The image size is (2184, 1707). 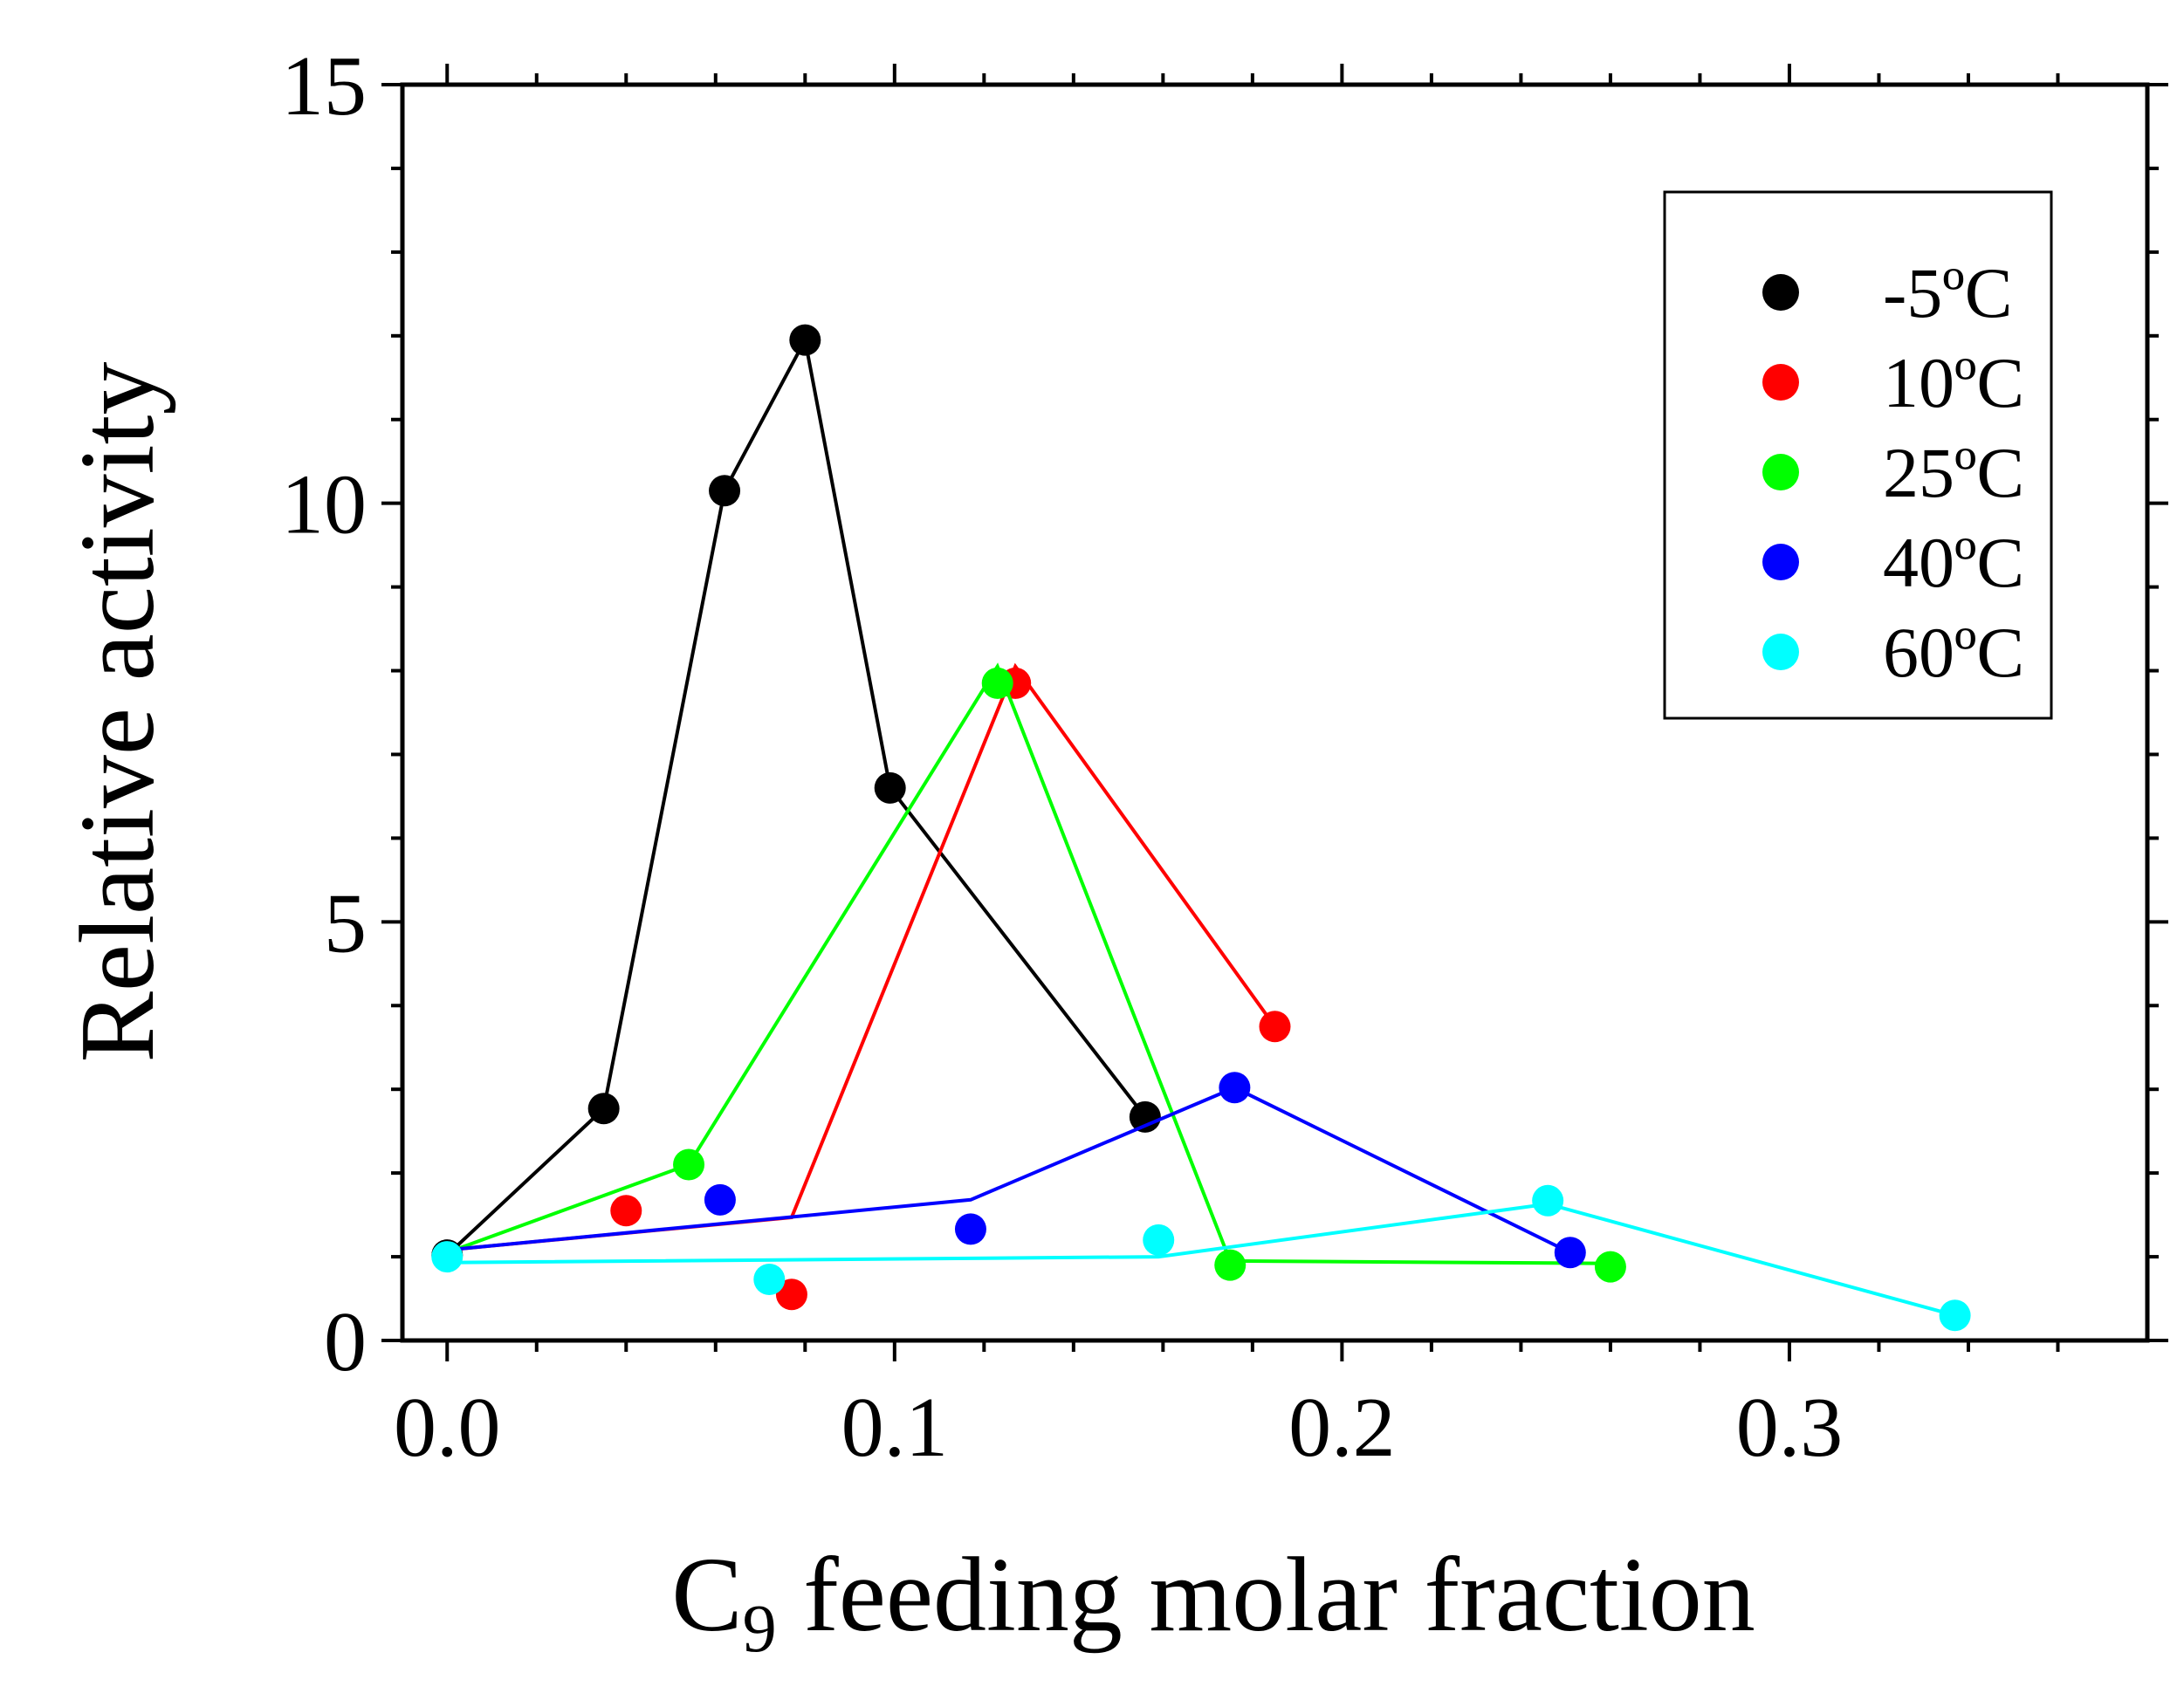 I want to click on legend-entries: -5ºC 10ºC 25ºC 40ºC 60ºC, so click(x=1893, y=472).